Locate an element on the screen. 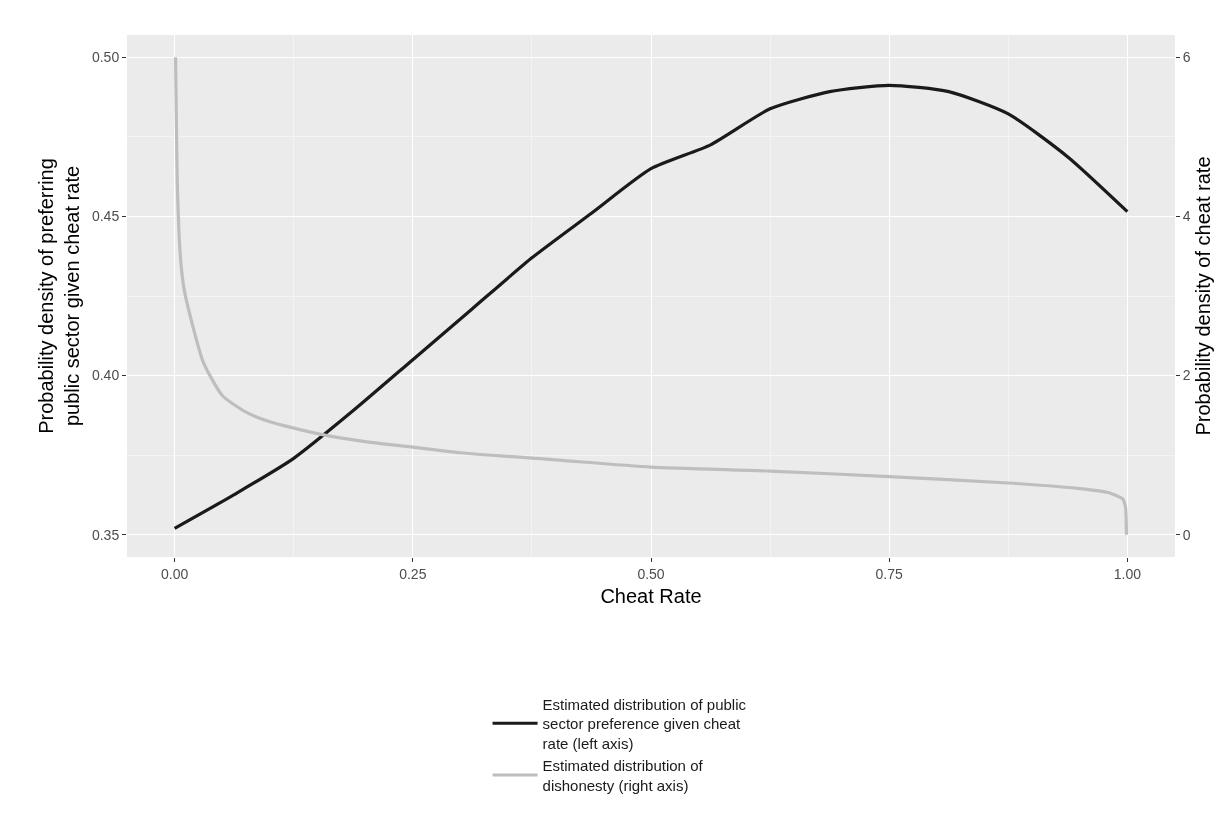  legend-label: Estimated distribution of dishonesty (right axis) is located at coordinates (623, 775).